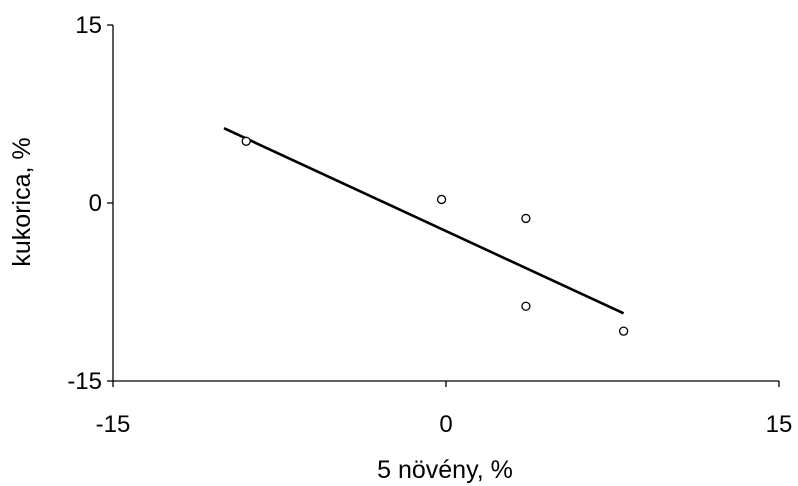  Describe the element at coordinates (445, 470) in the screenshot. I see `x-axis-title: 5 növény, %` at that location.